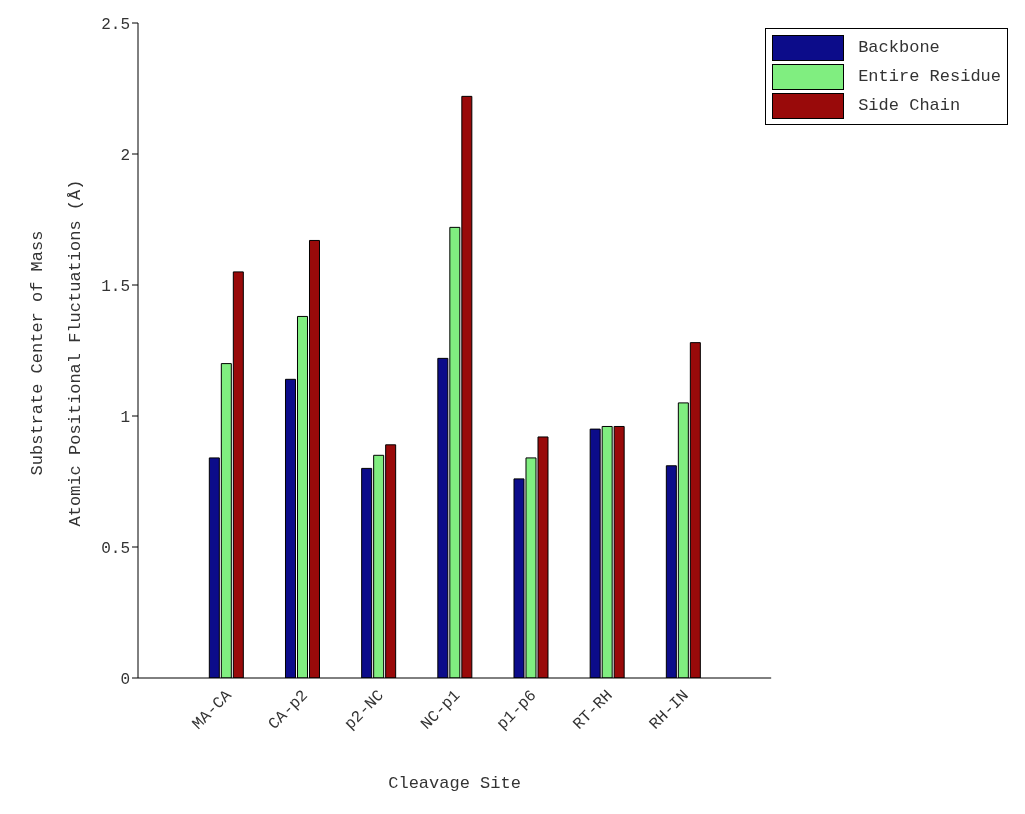 This screenshot has height=814, width=1025. Describe the element at coordinates (454, 783) in the screenshot. I see `x-axis-title: Cleavage Site` at that location.